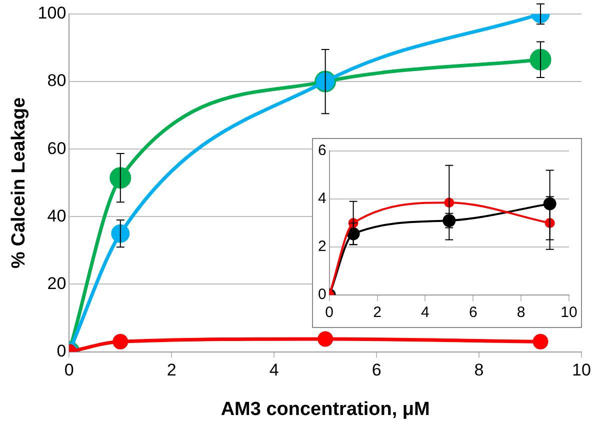  What do you see at coordinates (56, 80) in the screenshot?
I see `y-tick-label: 80` at bounding box center [56, 80].